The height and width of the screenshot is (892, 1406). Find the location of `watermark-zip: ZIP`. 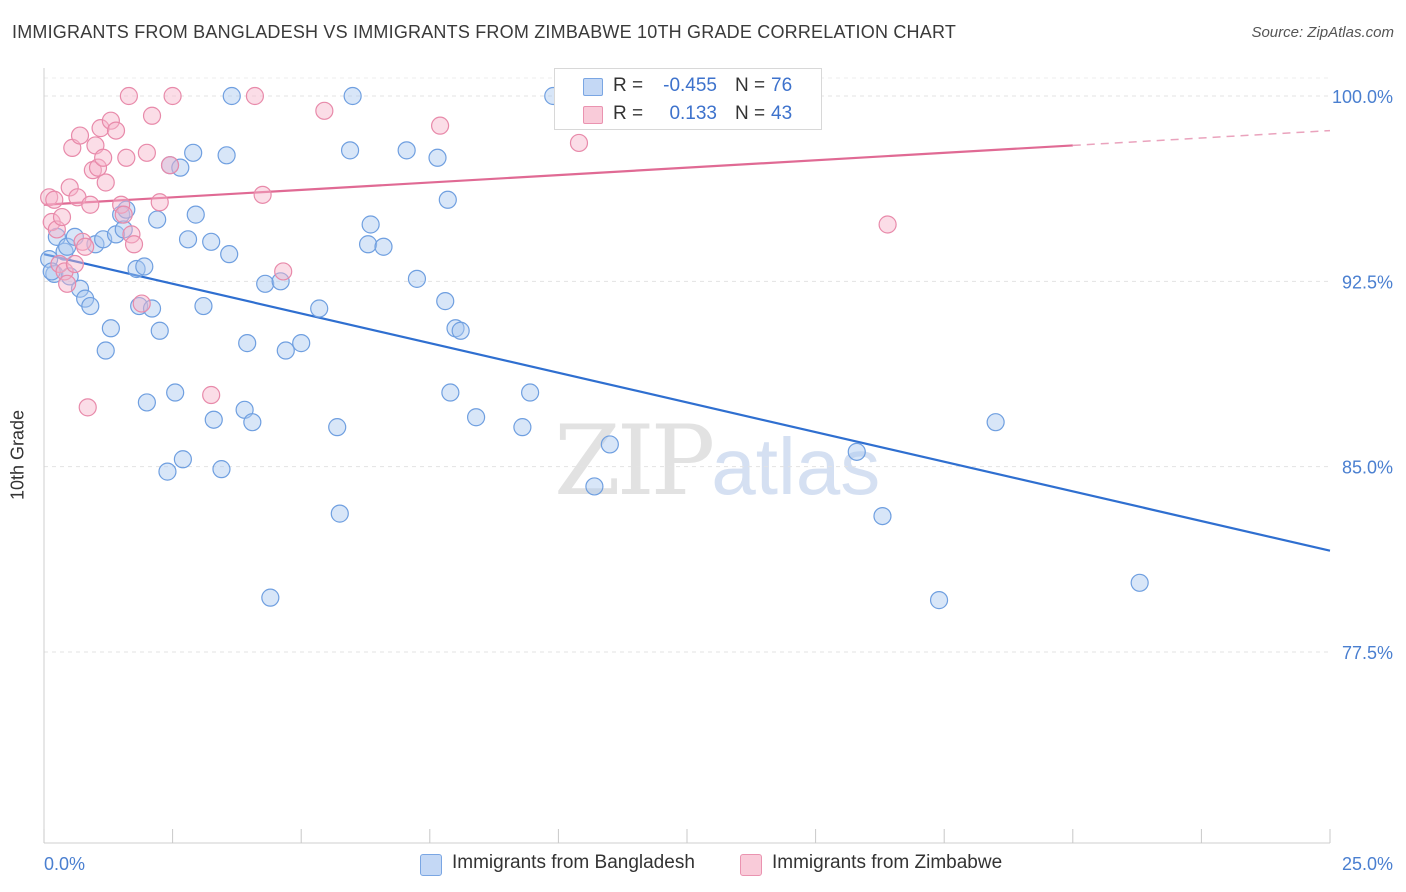

watermark-zip: ZIP is located at coordinates (634, 461).